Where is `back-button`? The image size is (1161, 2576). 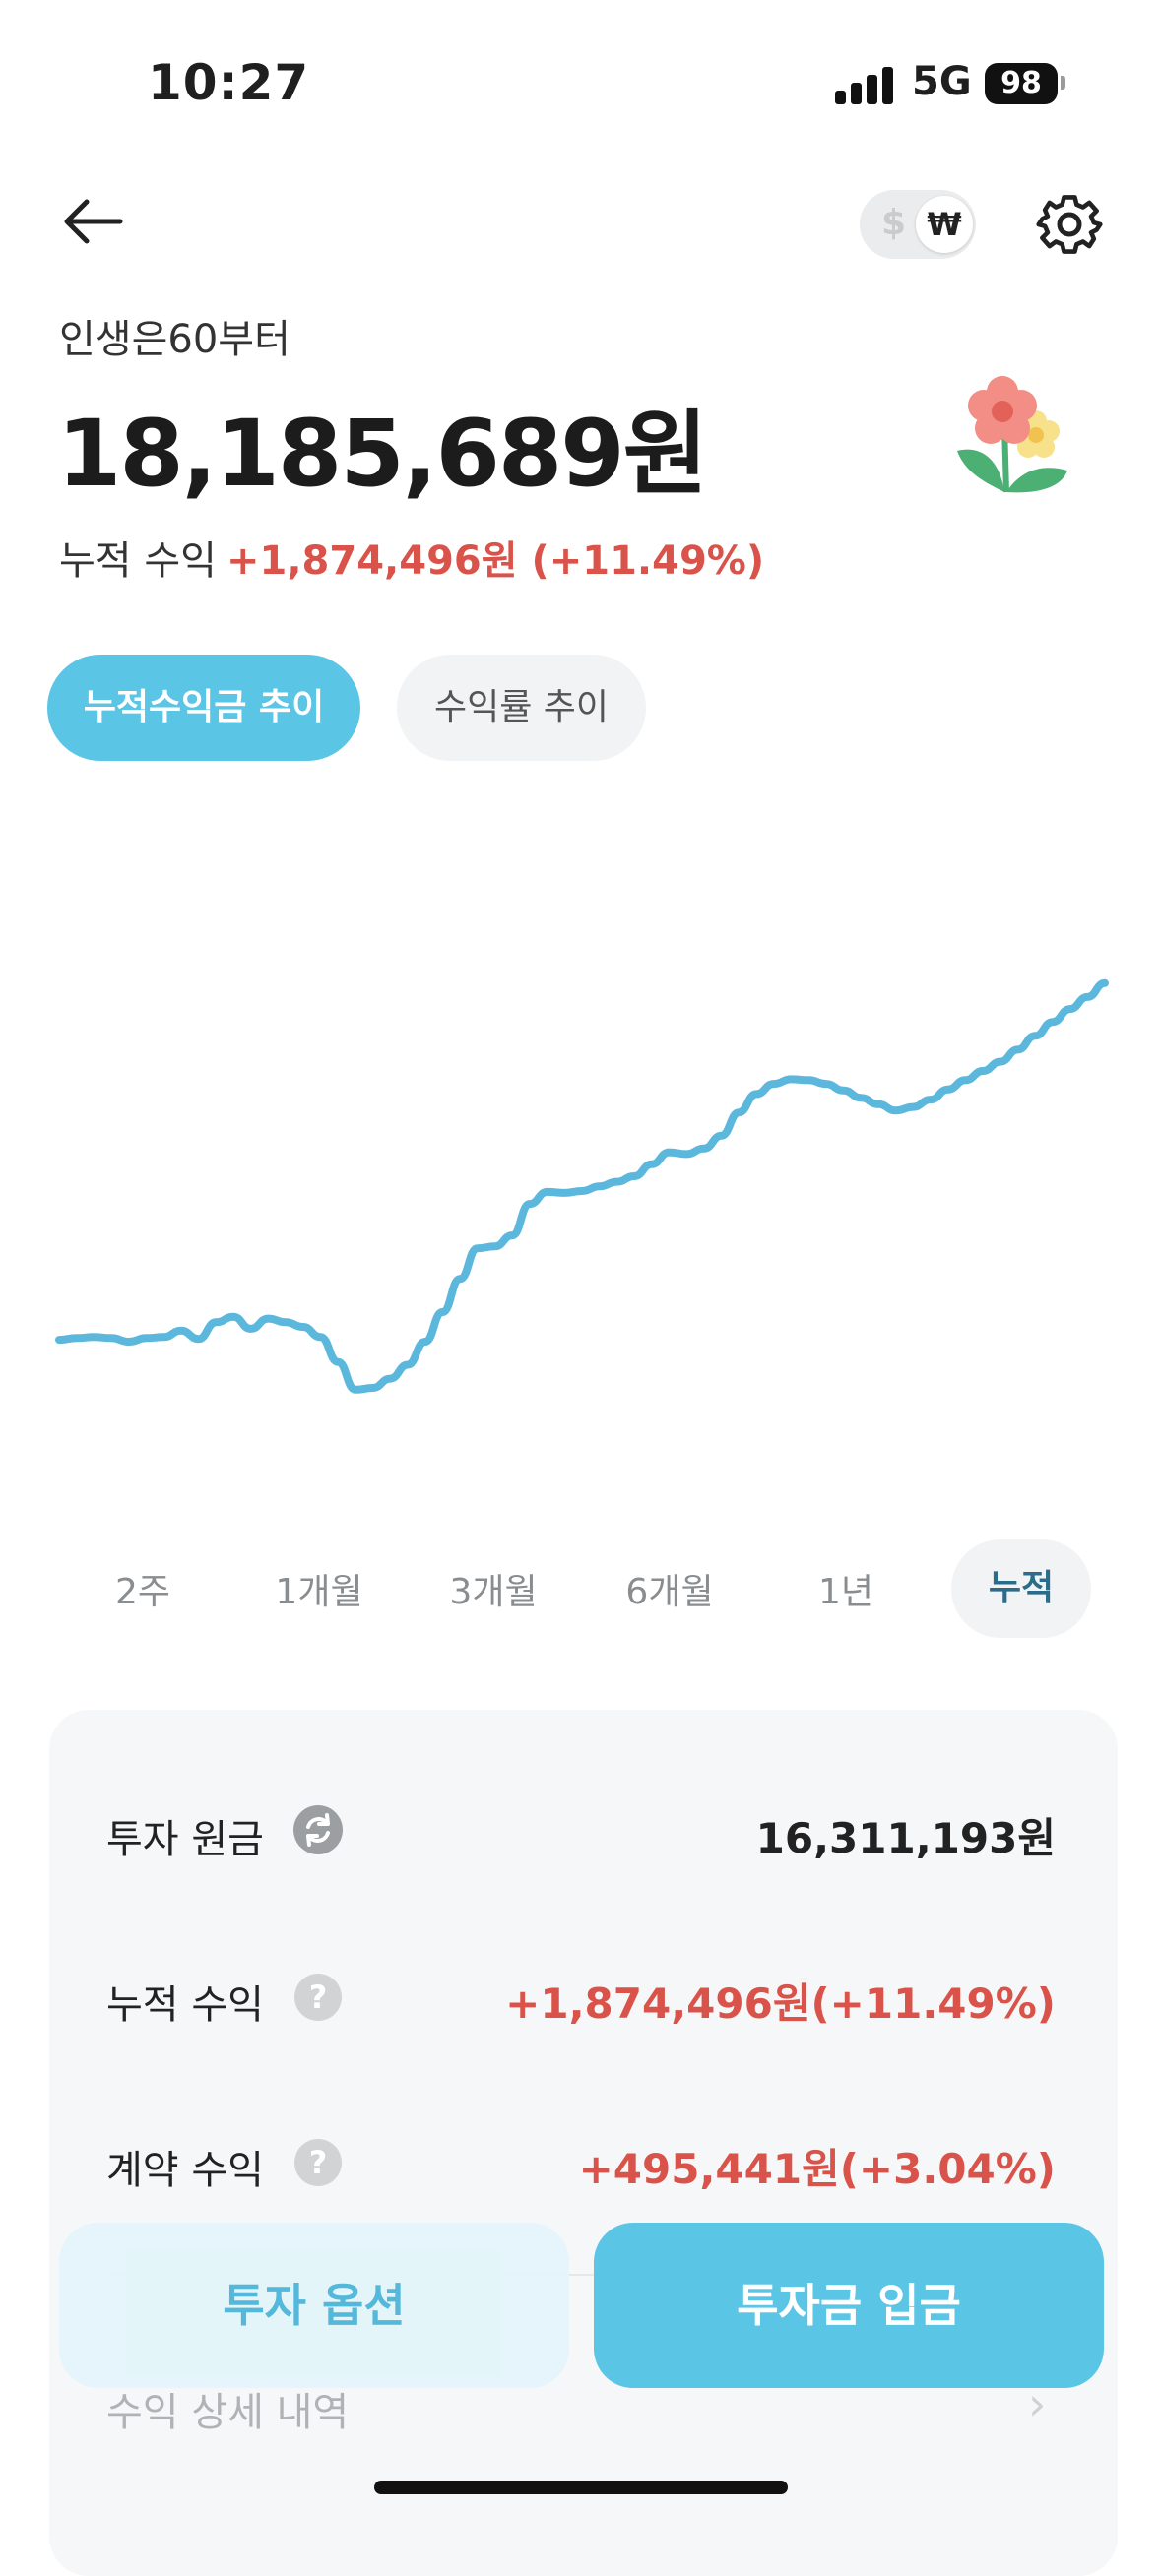 back-button is located at coordinates (93, 221).